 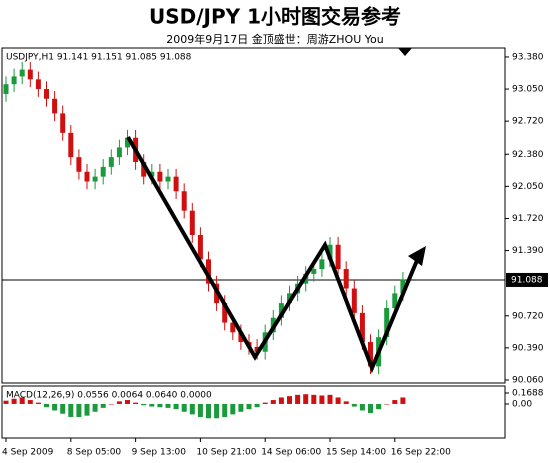 What do you see at coordinates (528, 122) in the screenshot?
I see `y-tick-label: 92.720` at bounding box center [528, 122].